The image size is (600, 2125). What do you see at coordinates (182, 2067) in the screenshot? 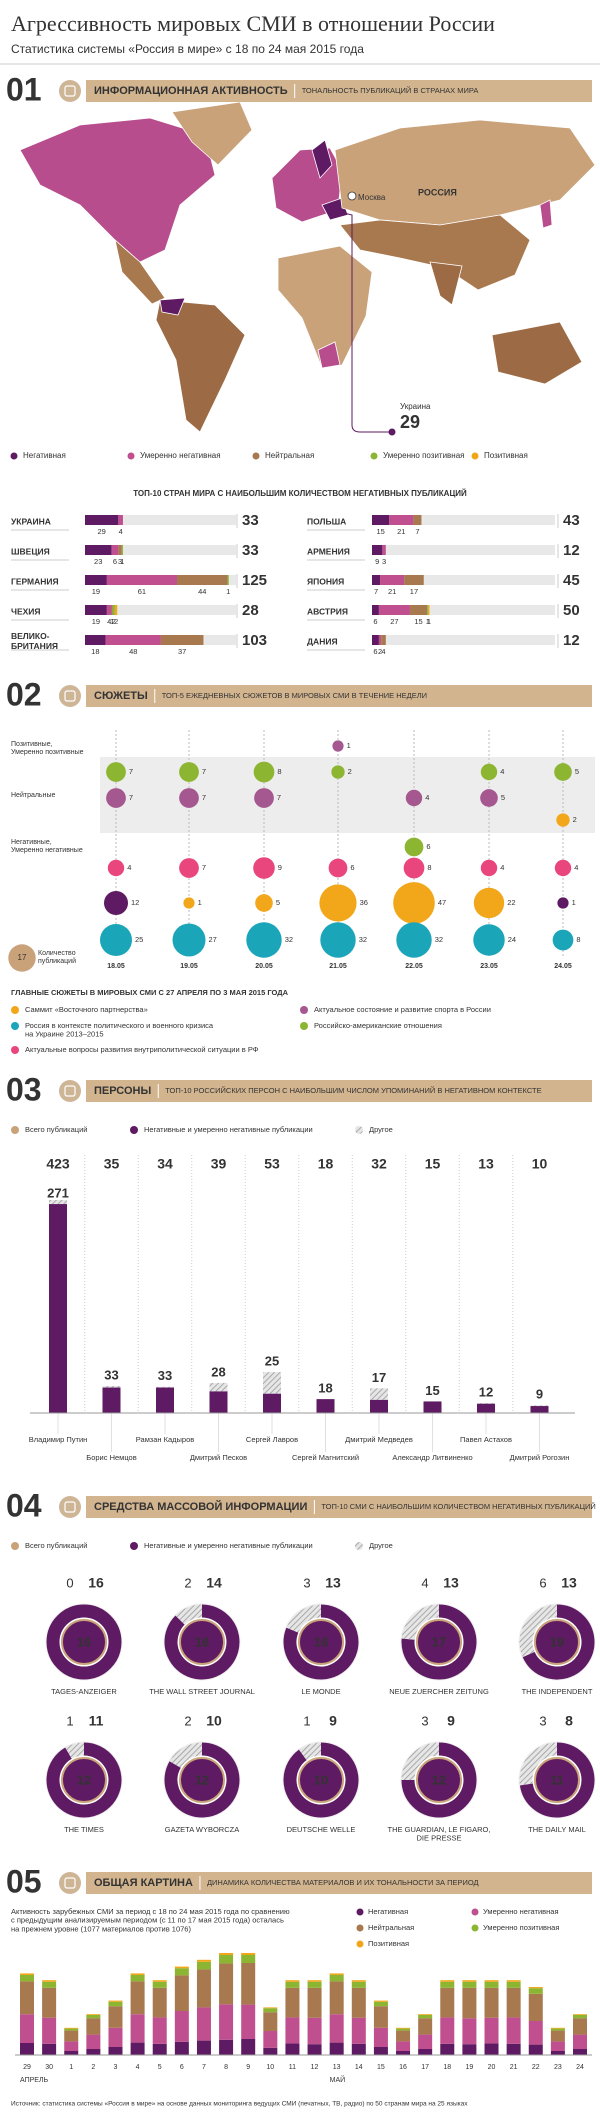
I see `day-label: 6` at bounding box center [182, 2067].